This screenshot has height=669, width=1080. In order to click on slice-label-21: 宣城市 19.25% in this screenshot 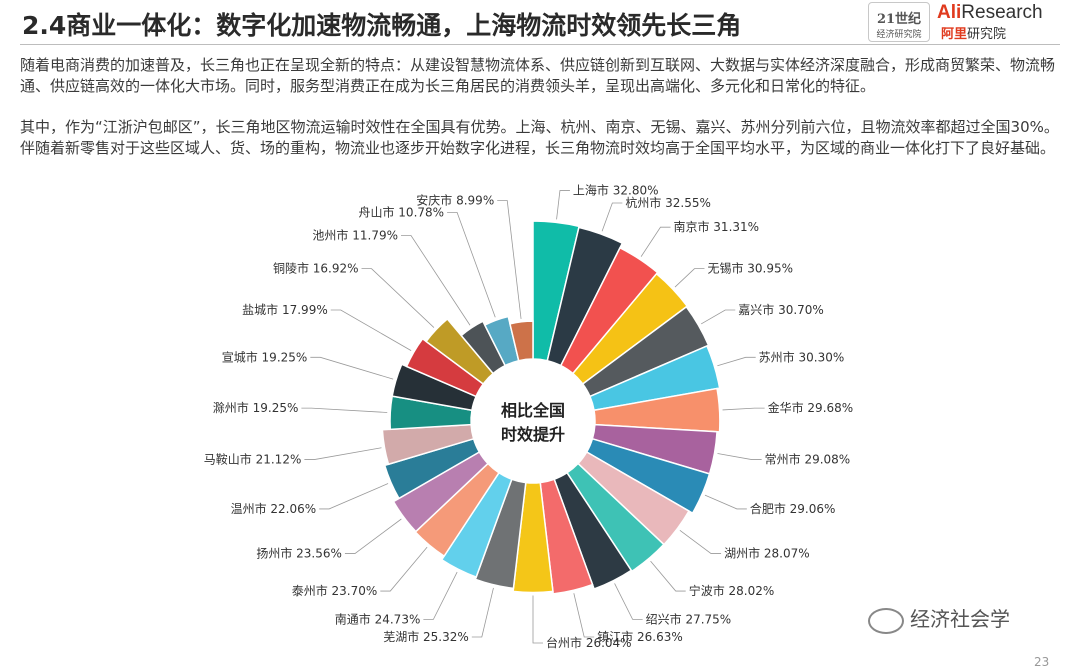, I will do `click(265, 356)`.